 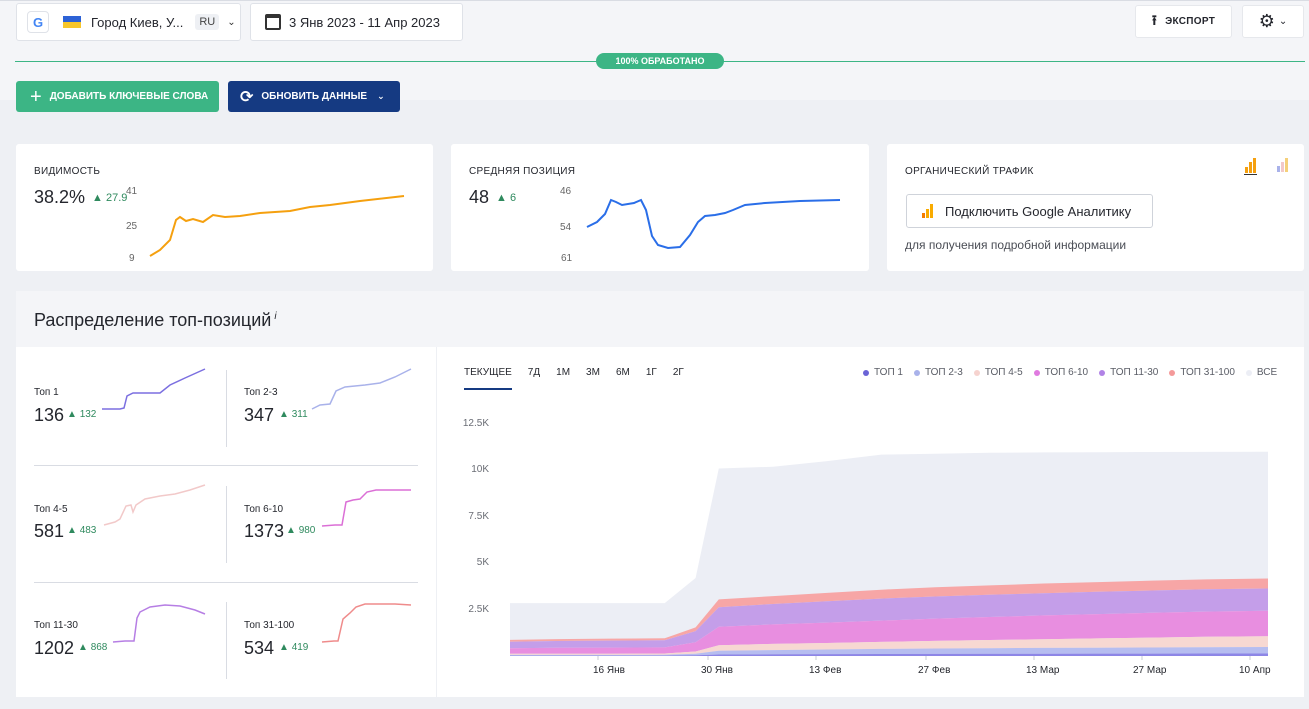 What do you see at coordinates (56, 625) in the screenshot?
I see `top11-30-label: Топ 11-30` at bounding box center [56, 625].